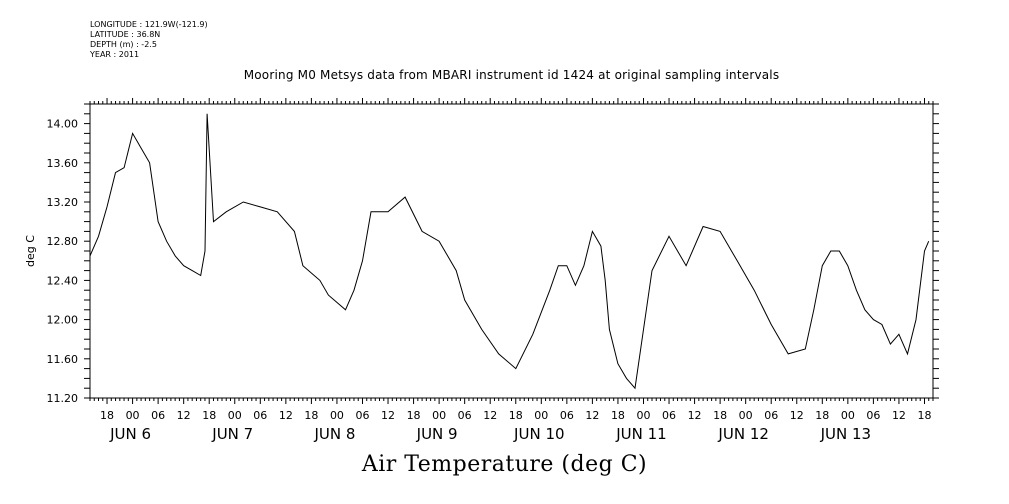 The height and width of the screenshot is (504, 1009). What do you see at coordinates (149, 24) in the screenshot?
I see `longitude-label: LONGITUDE : 121.9W(-121.9)` at bounding box center [149, 24].